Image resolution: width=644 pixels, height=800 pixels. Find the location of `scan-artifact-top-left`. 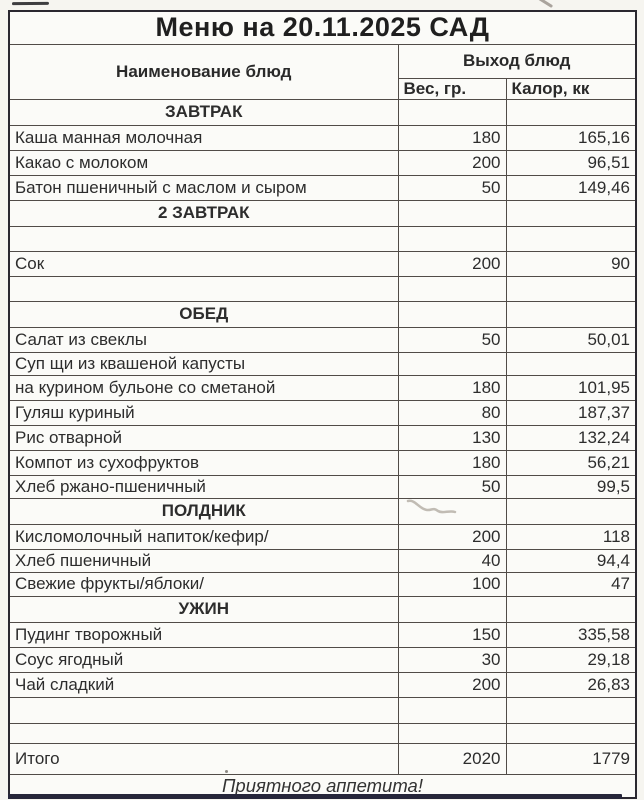

scan-artifact-top-left is located at coordinates (30, 3).